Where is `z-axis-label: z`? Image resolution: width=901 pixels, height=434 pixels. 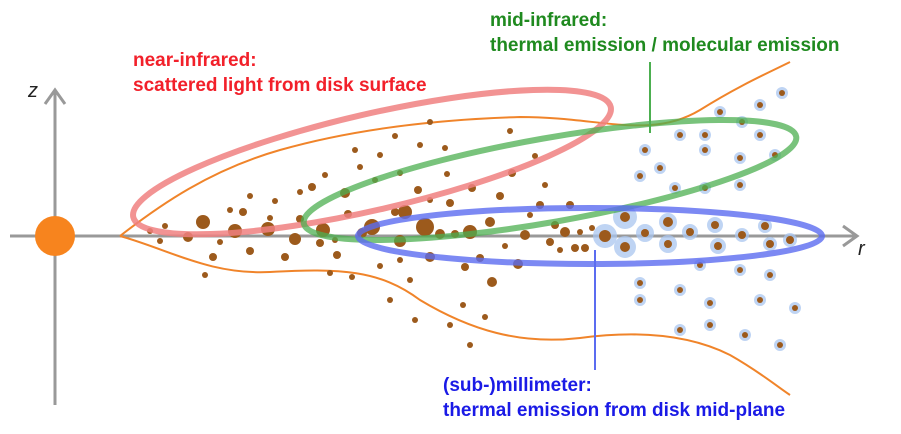
z-axis-label: z is located at coordinates (33, 91).